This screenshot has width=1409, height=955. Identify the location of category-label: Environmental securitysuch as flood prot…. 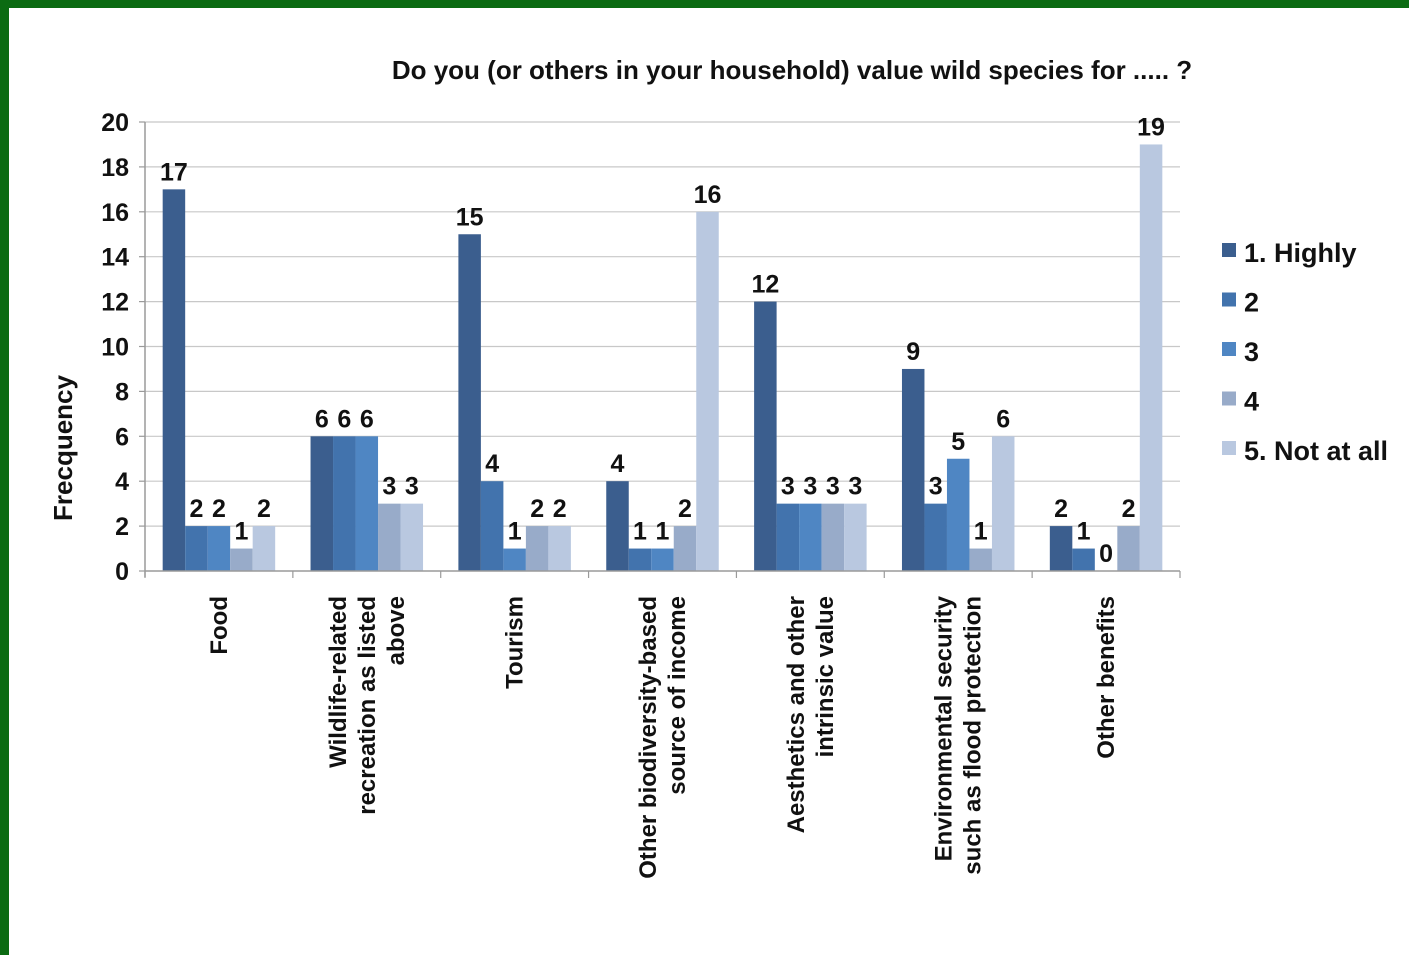
(959, 734).